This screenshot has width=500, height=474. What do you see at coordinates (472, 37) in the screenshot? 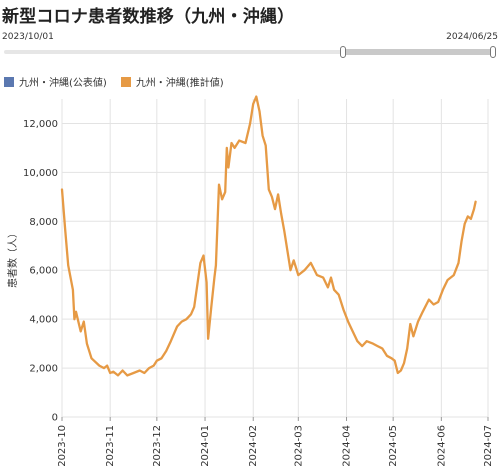
I see `range-end-date: 2024/06/25` at bounding box center [472, 37].